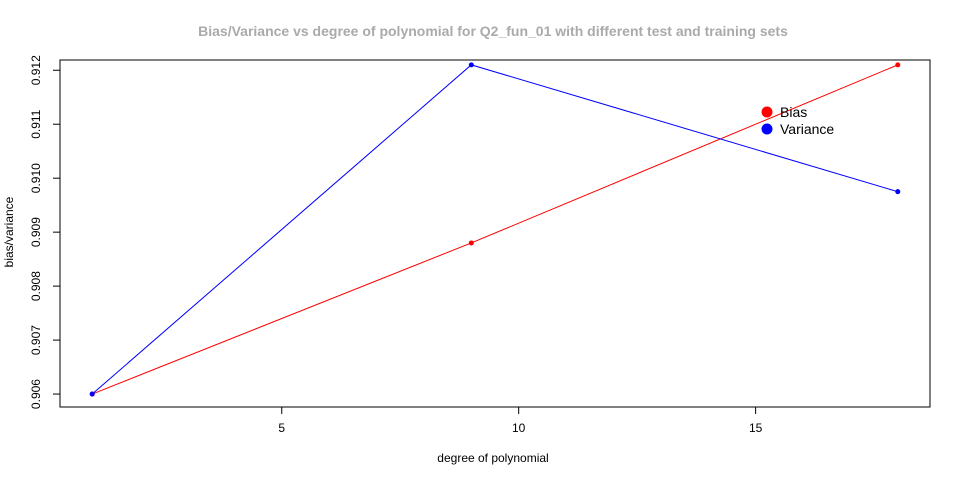 This screenshot has height=485, width=960. What do you see at coordinates (767, 129) in the screenshot?
I see `legend-variance-marker` at bounding box center [767, 129].